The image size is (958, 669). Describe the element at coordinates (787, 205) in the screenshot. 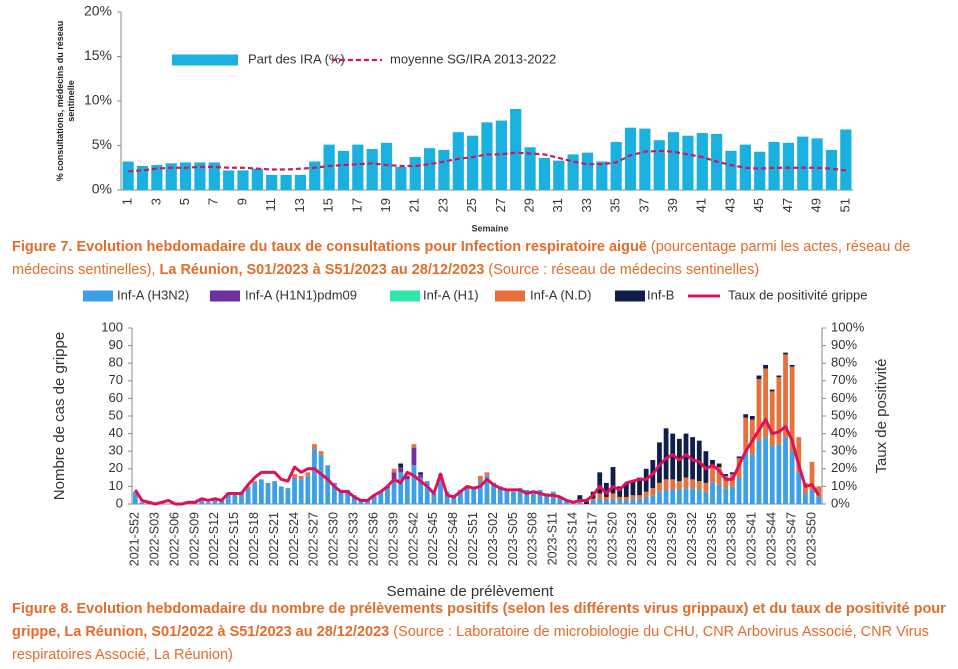

I see `x-tick-label: 47` at that location.